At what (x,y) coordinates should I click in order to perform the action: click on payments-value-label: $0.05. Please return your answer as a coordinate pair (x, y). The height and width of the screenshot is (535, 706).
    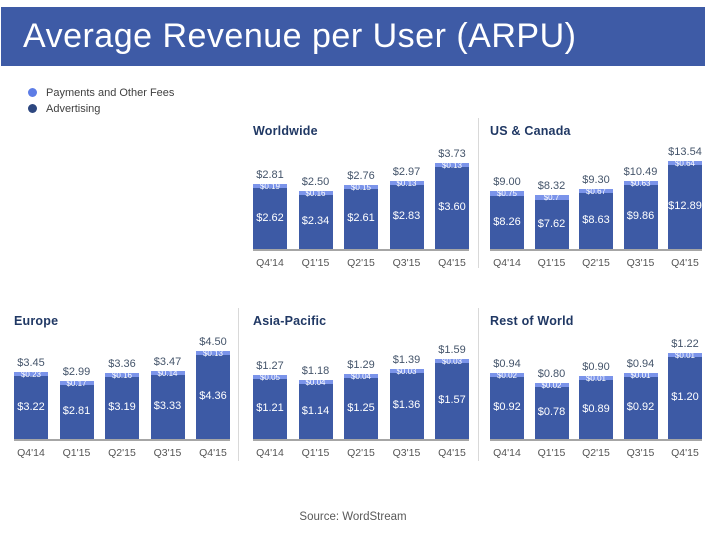
    Looking at the image, I should click on (270, 377).